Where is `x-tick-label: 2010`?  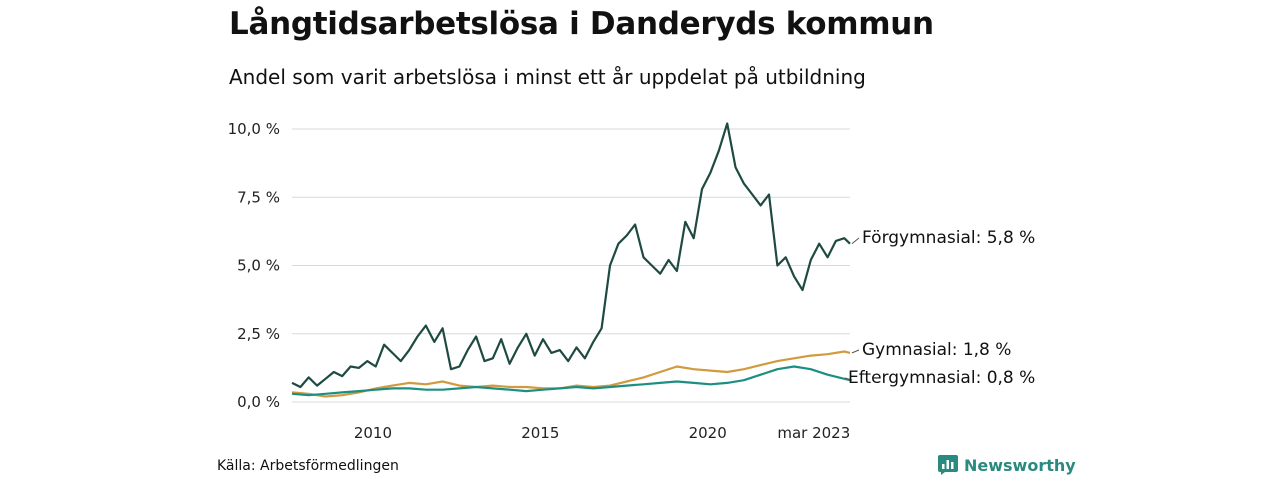 x-tick-label: 2010 is located at coordinates (373, 433).